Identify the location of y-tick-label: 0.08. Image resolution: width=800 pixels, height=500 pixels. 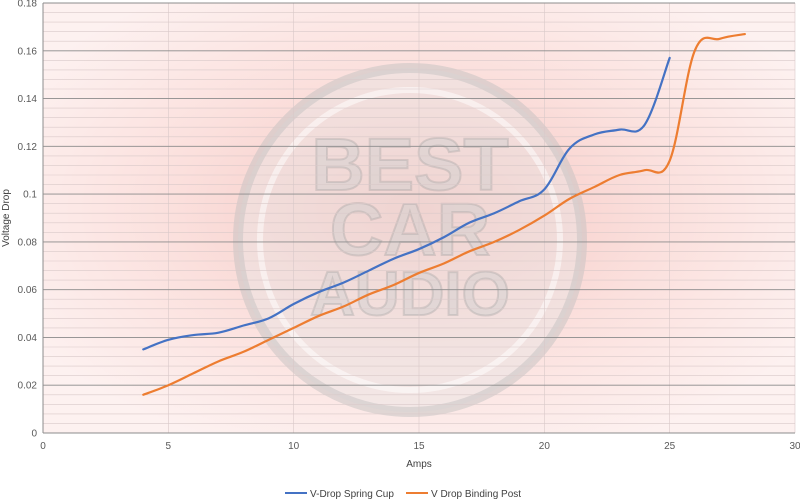
(28, 242).